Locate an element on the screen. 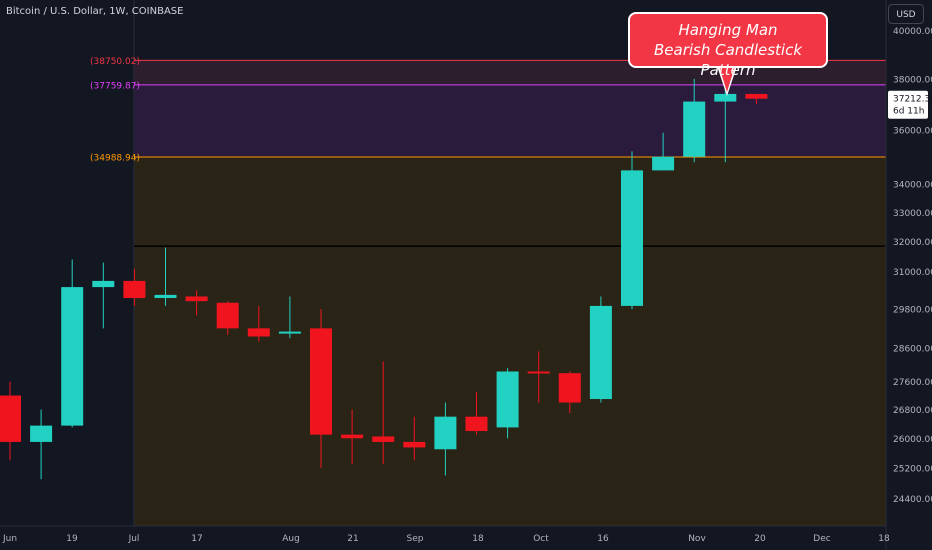 The image size is (932, 550). y-tick-label-1: 38000.00 is located at coordinates (912, 80).